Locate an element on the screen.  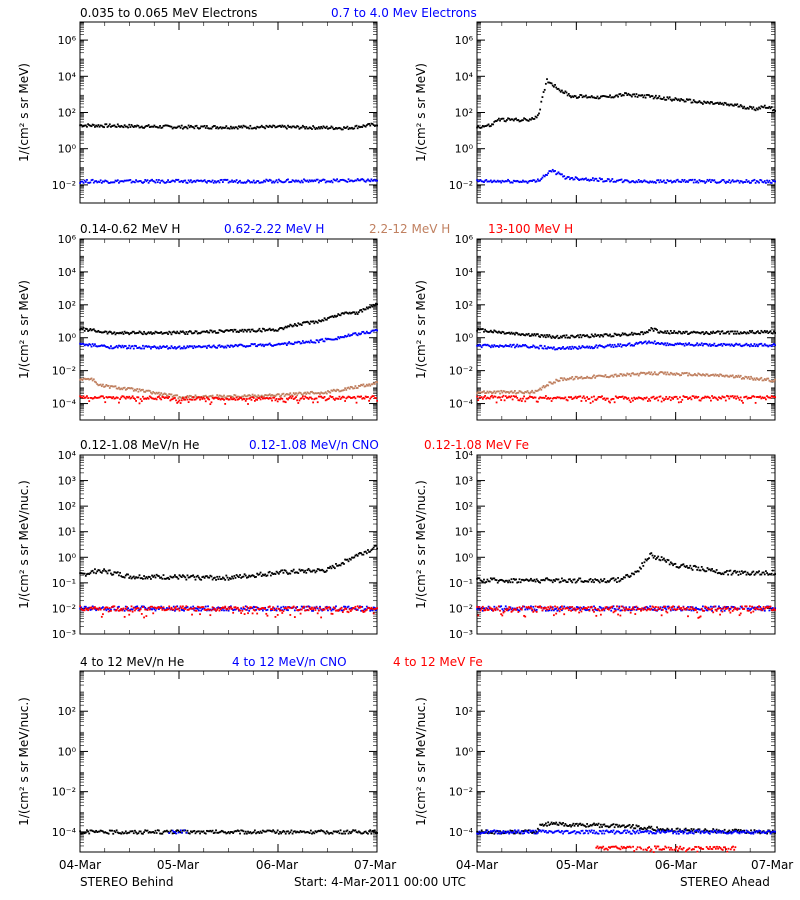
y-tick-label: 10⁻² is located at coordinates (64, 185).